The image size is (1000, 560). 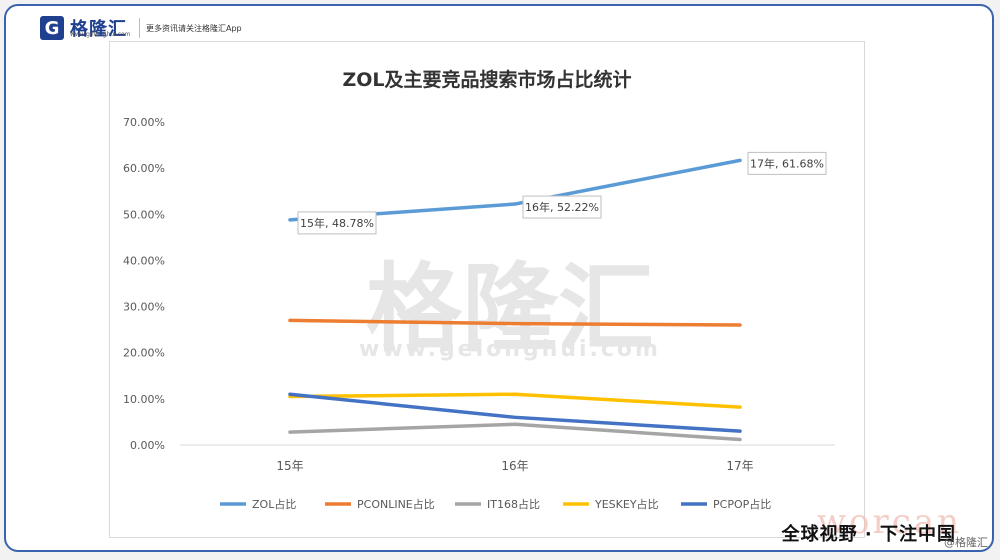 What do you see at coordinates (486, 79) in the screenshot?
I see `chart-title: ZOL及主要竞品搜索市场占比统计` at bounding box center [486, 79].